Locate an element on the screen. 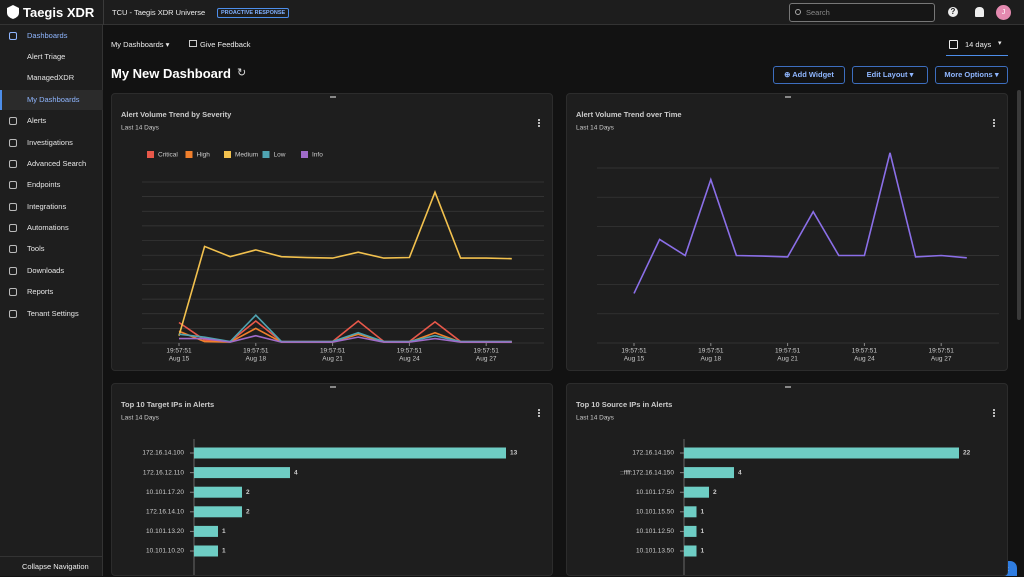  logo: Taegis XDR is located at coordinates (59, 12).